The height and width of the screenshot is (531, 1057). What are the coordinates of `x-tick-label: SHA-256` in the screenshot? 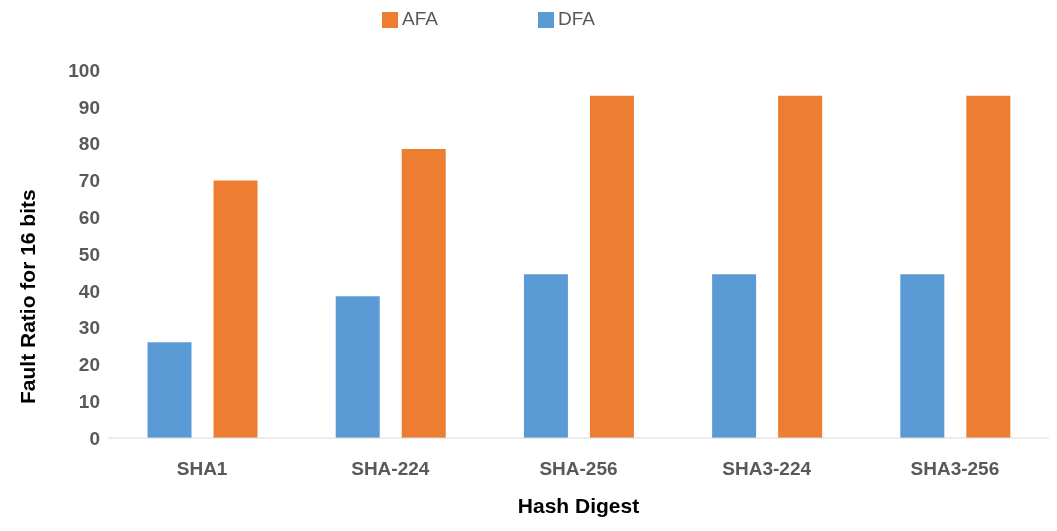 It's located at (578, 469).